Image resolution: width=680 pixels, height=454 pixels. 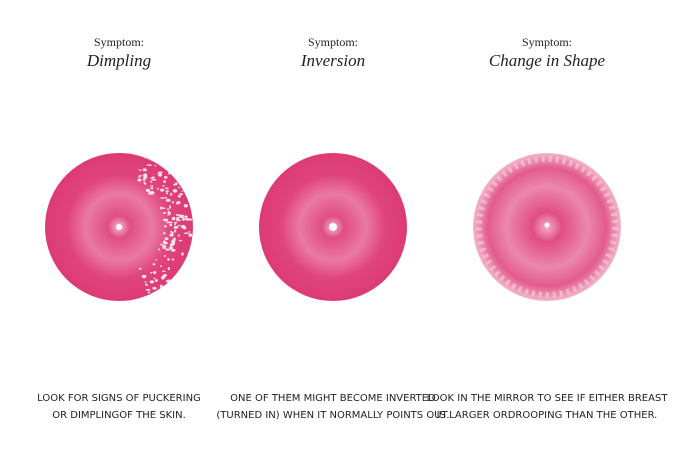 I want to click on symptom-title: Dimpling, so click(x=118, y=60).